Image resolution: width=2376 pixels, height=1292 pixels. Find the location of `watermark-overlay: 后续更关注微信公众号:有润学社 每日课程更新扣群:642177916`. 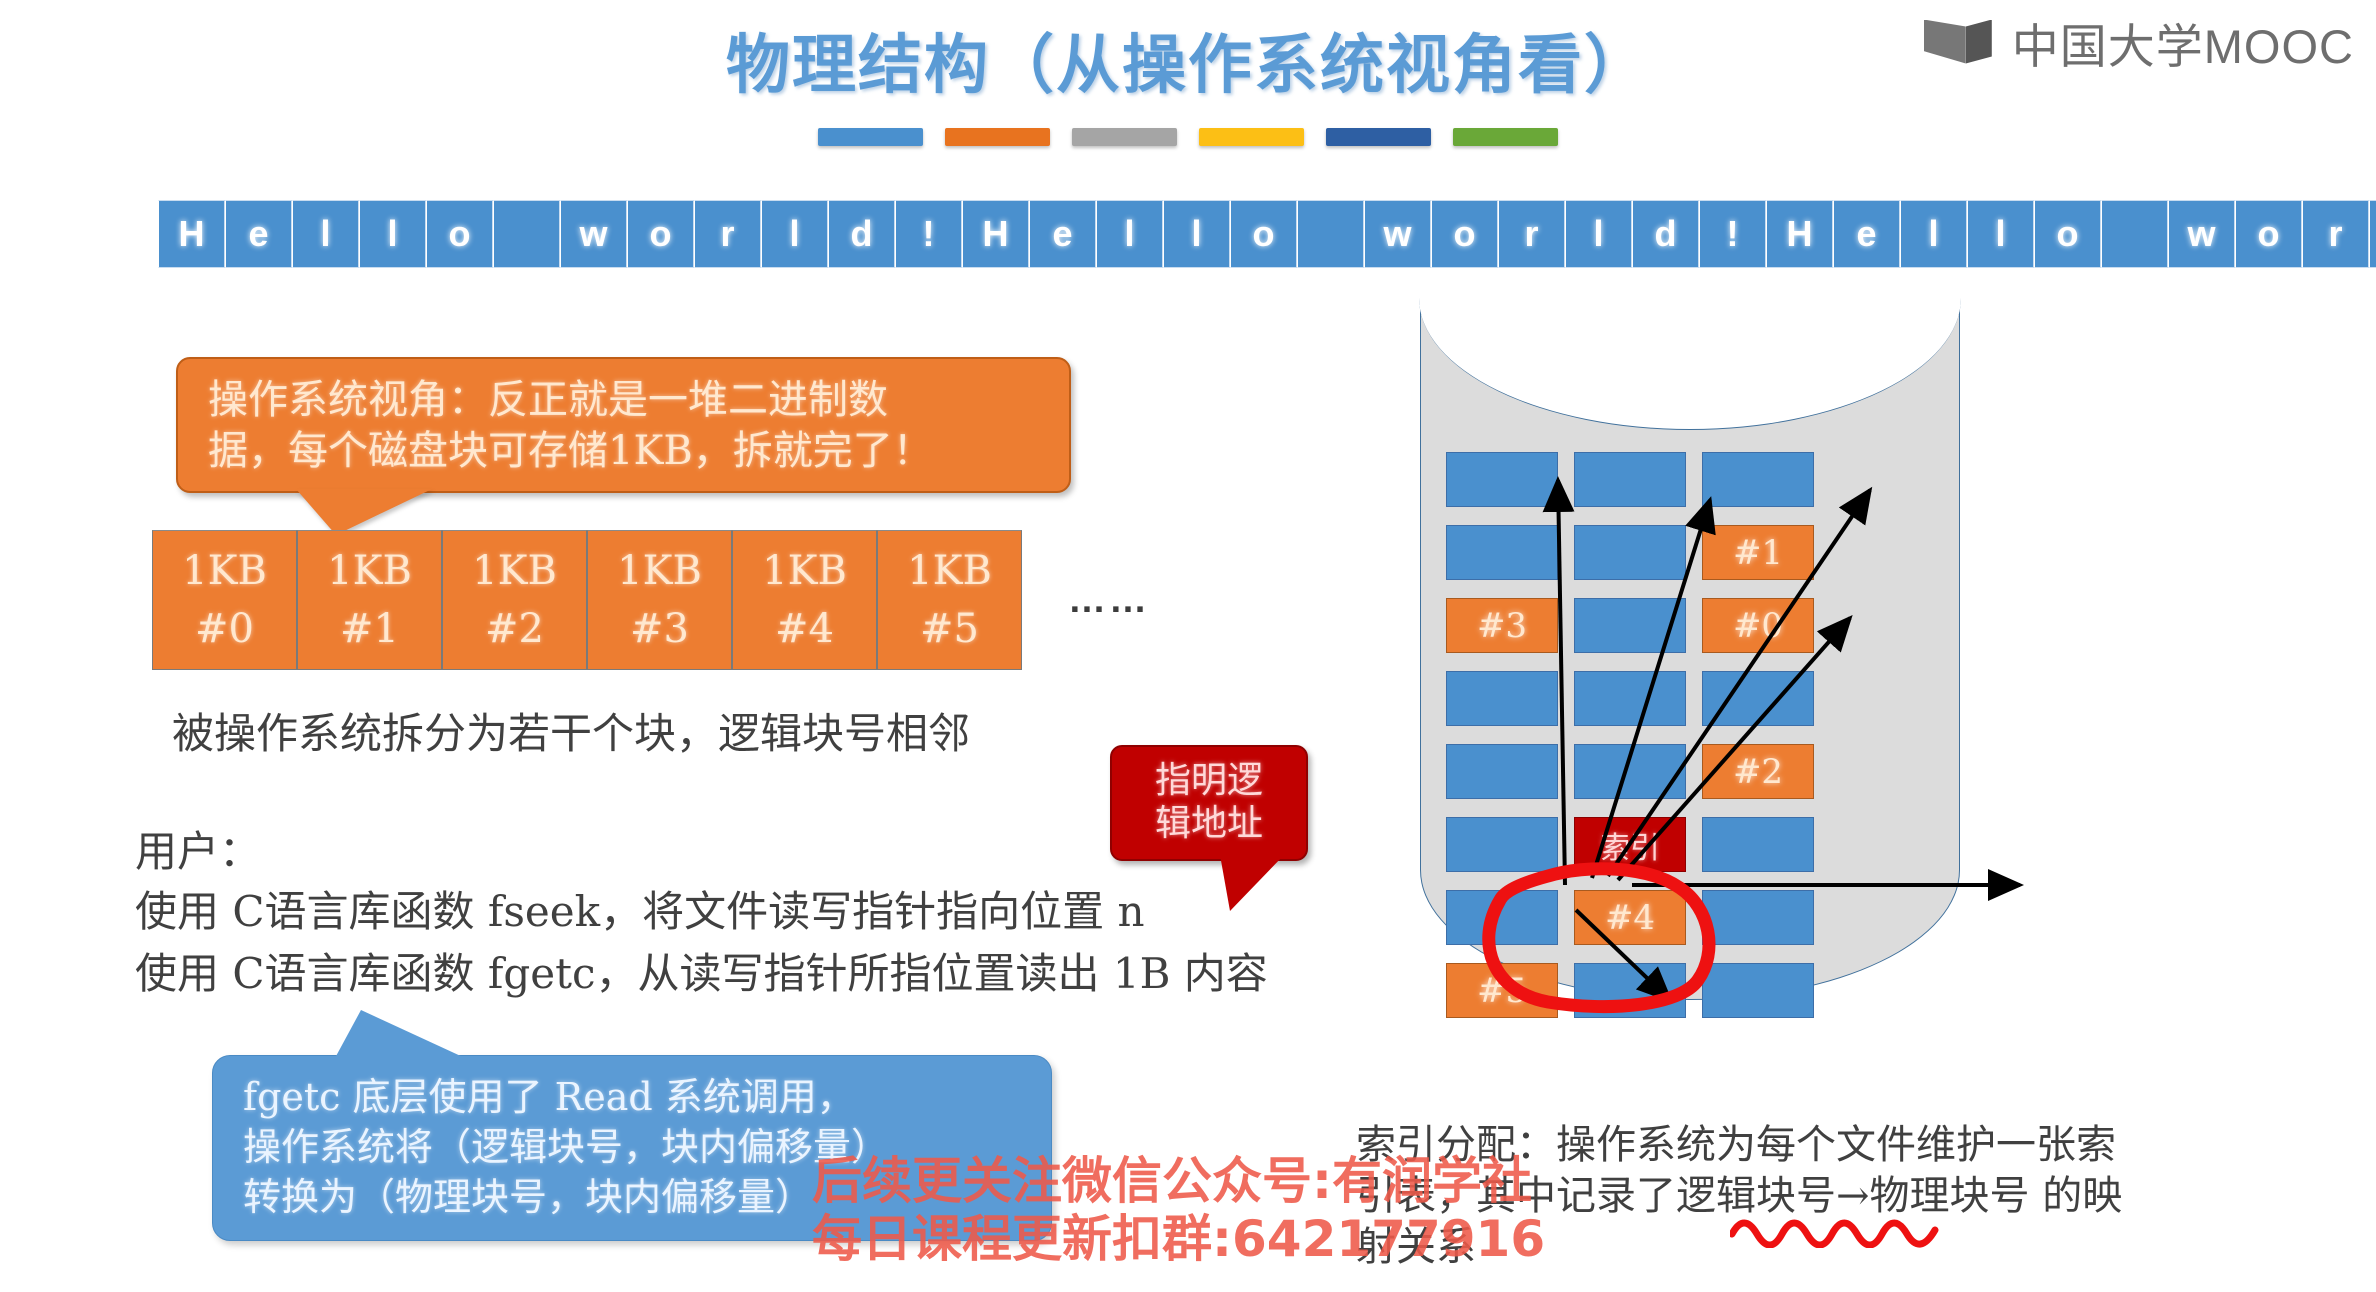

watermark-overlay: 后续更关注微信公众号:有润学社 每日课程更新扣群:642177916 is located at coordinates (1178, 1210).